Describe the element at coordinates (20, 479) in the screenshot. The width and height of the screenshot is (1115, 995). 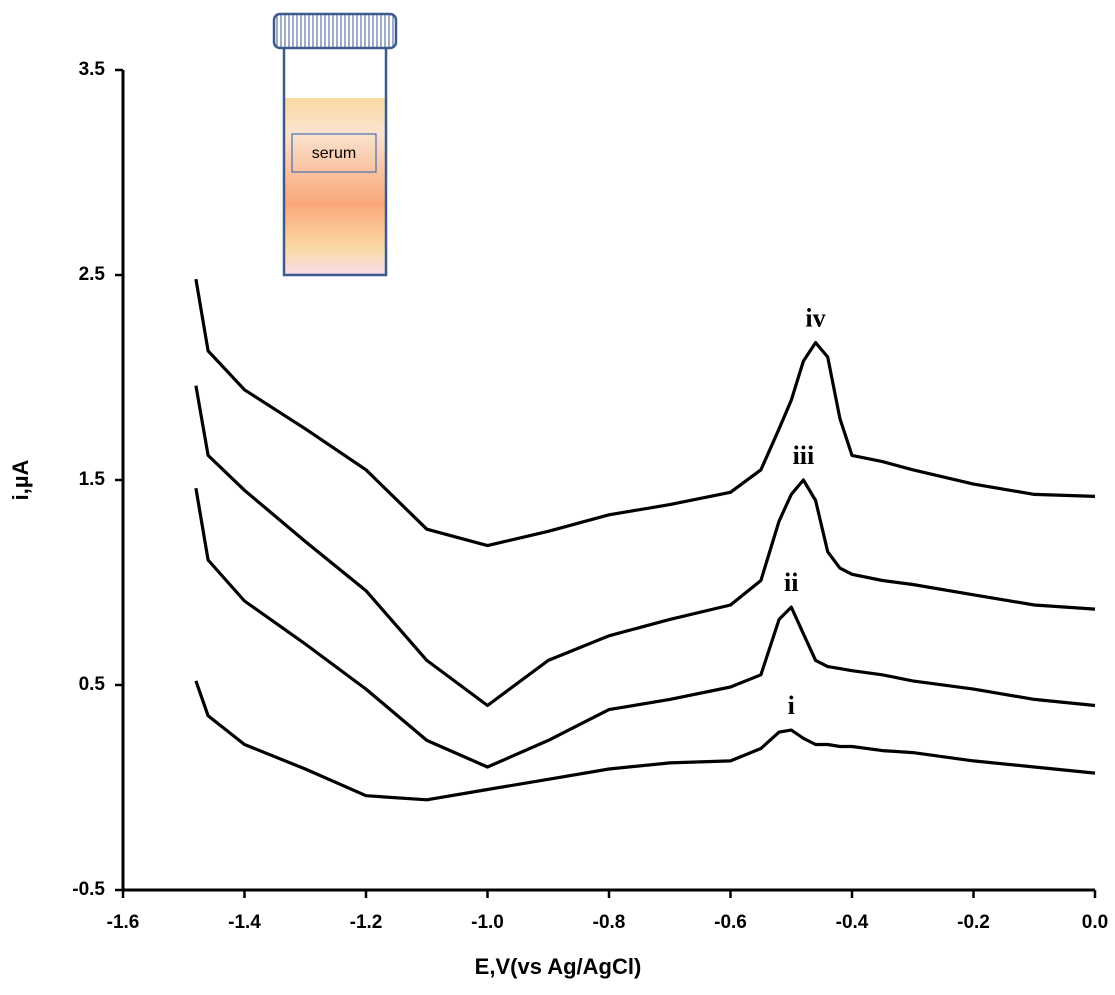
I see `y-axis-title: i,µA` at that location.